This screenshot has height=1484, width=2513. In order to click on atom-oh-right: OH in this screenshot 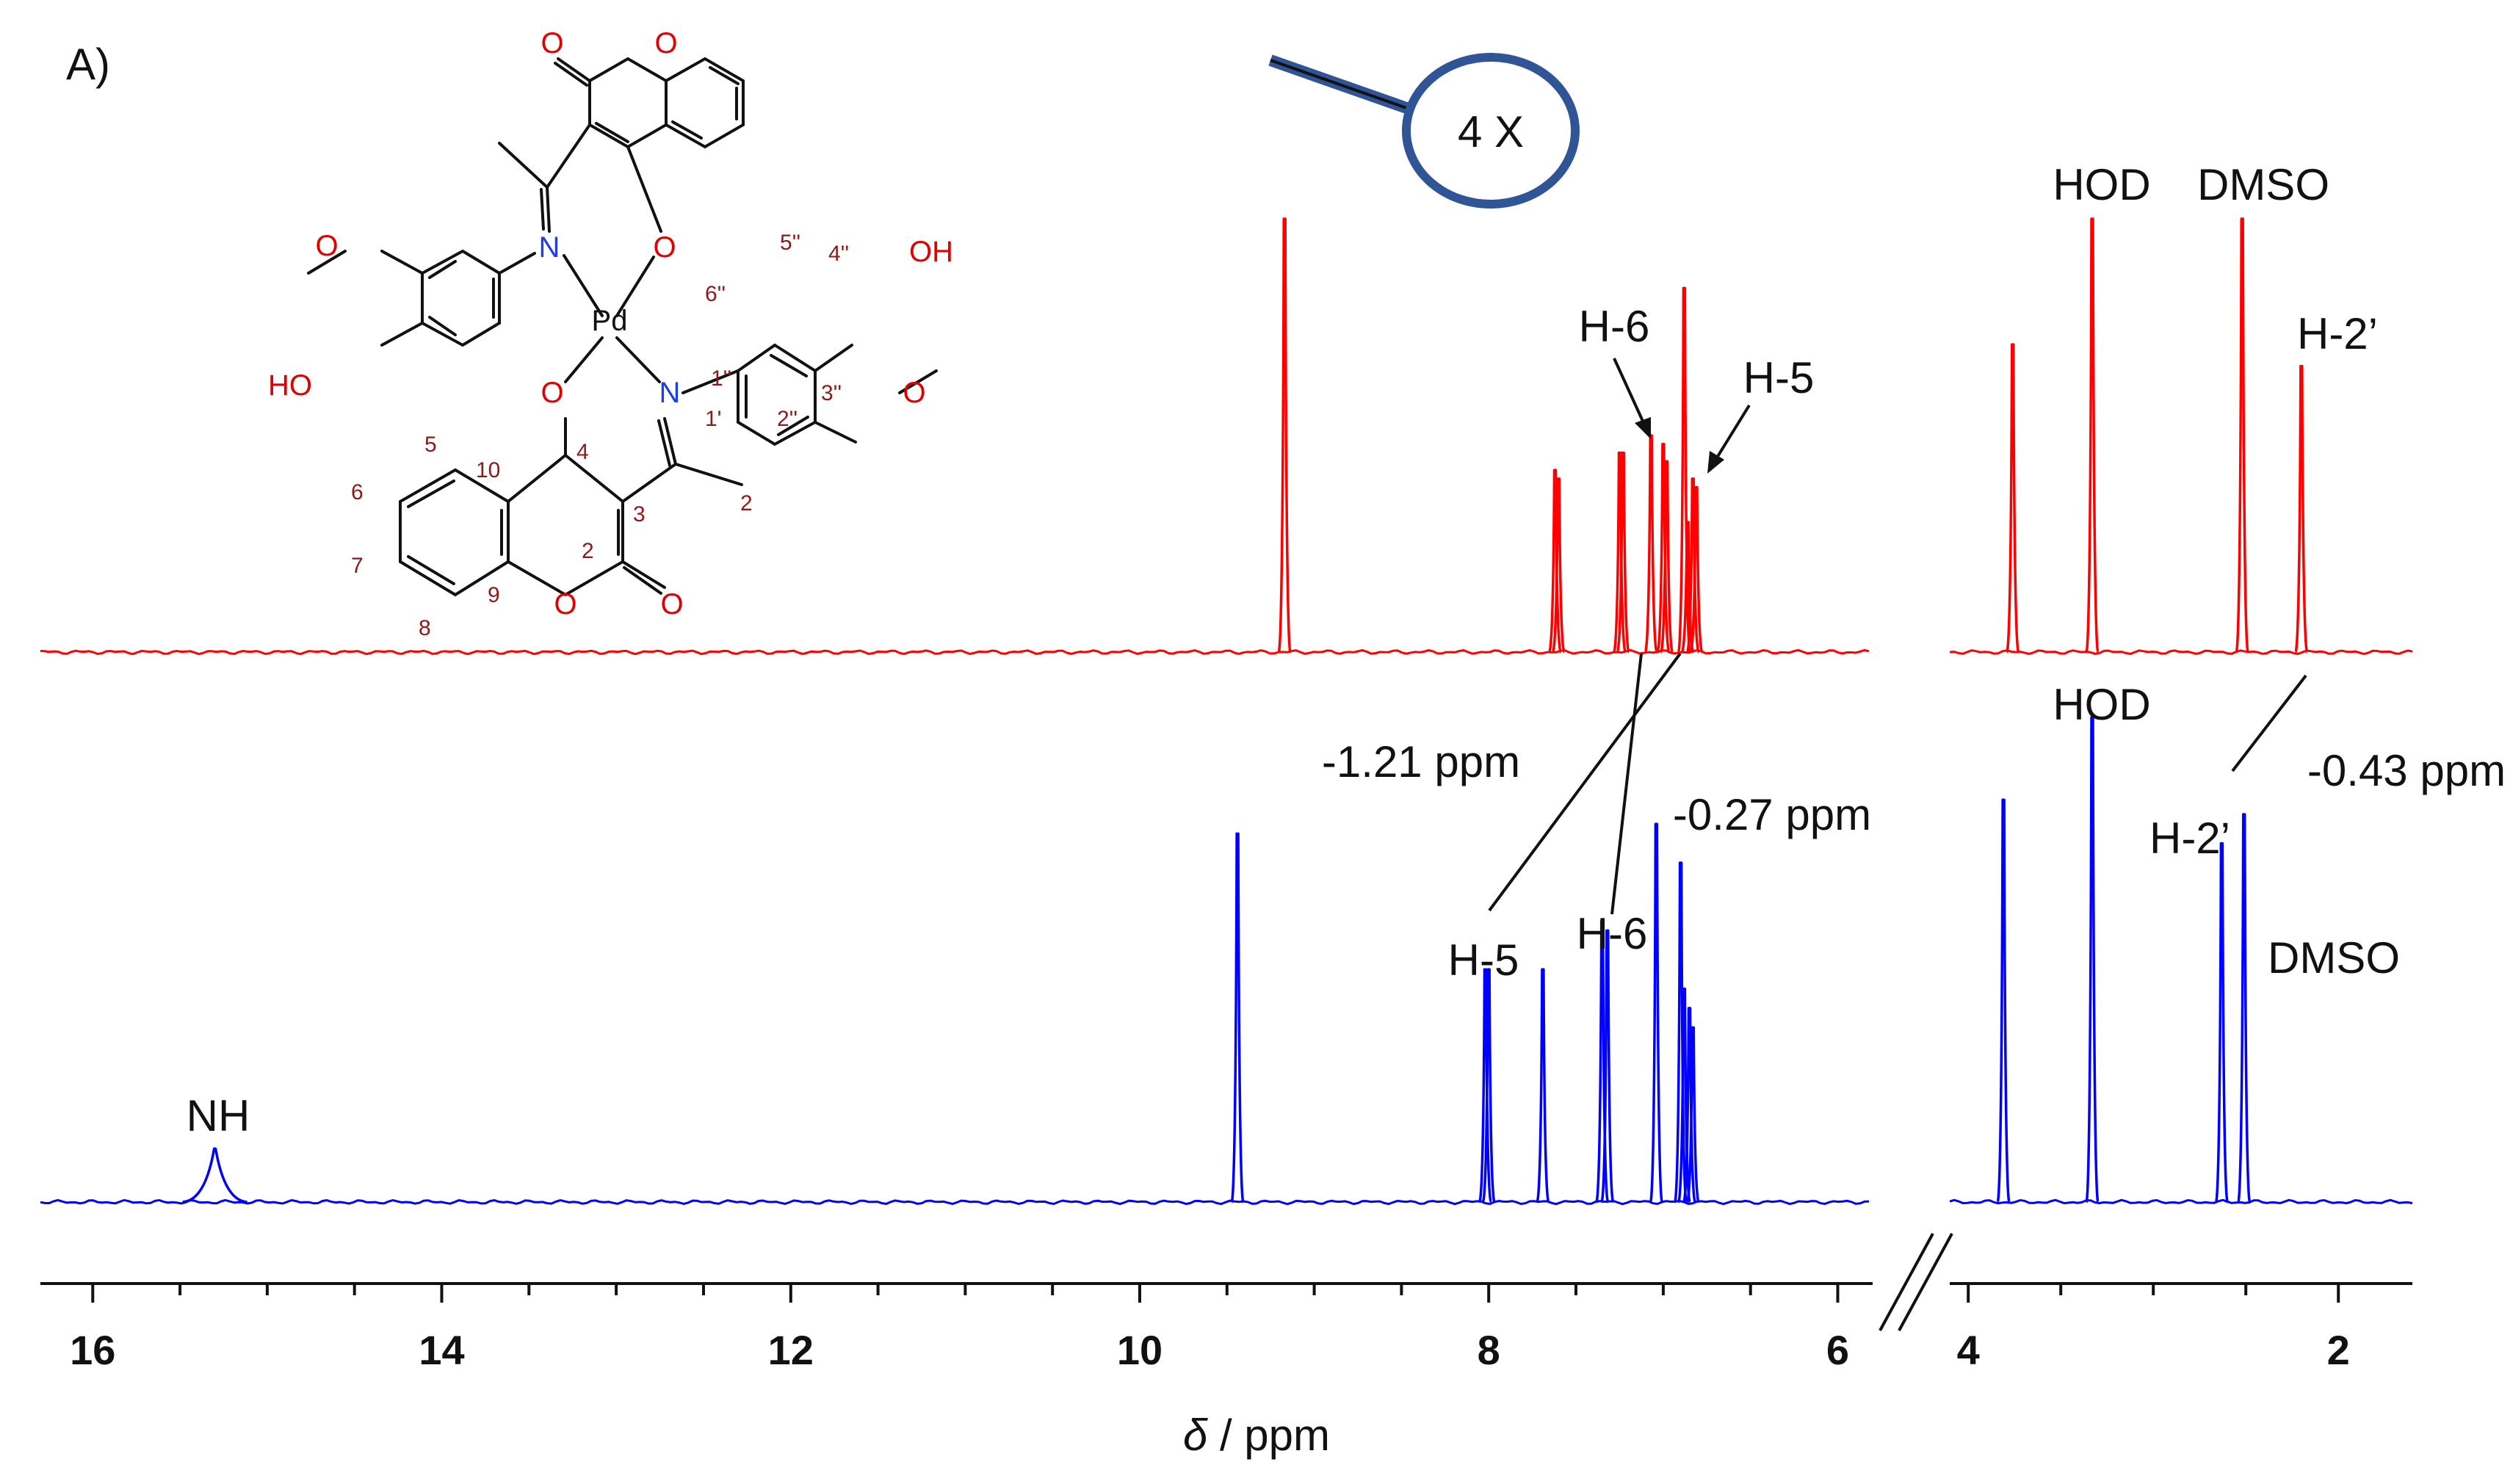, I will do `click(931, 252)`.